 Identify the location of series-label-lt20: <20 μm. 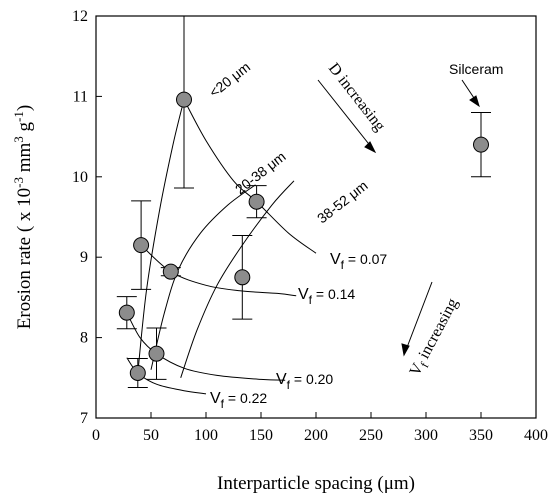
(229, 80).